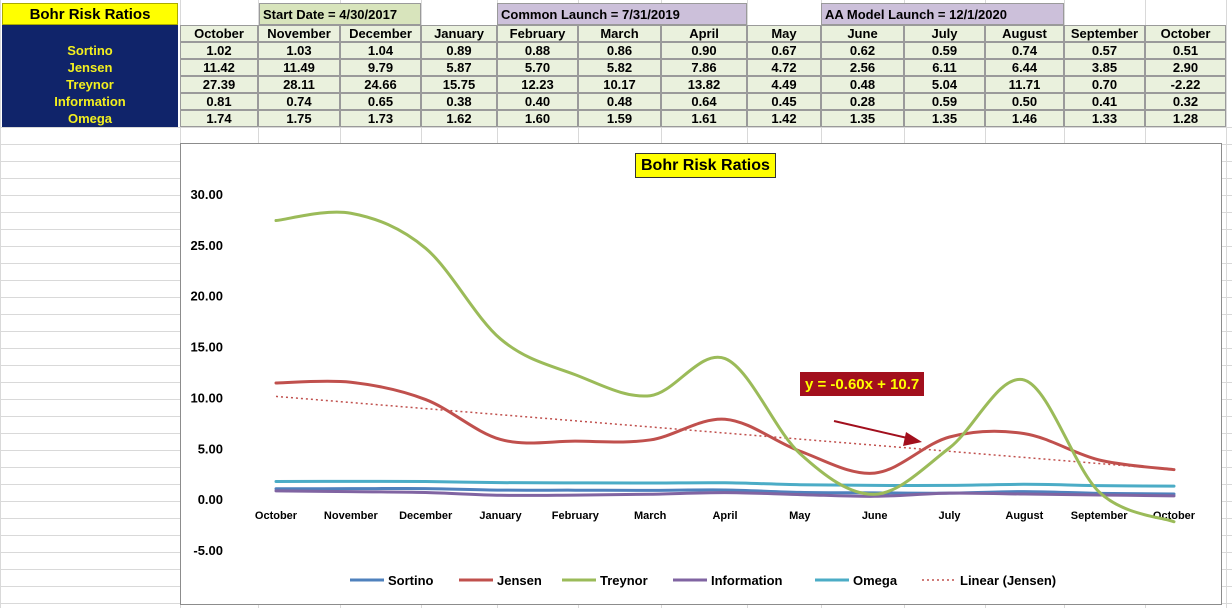 The height and width of the screenshot is (608, 1232). Describe the element at coordinates (459, 118) in the screenshot. I see `value-cell: 1.62` at that location.